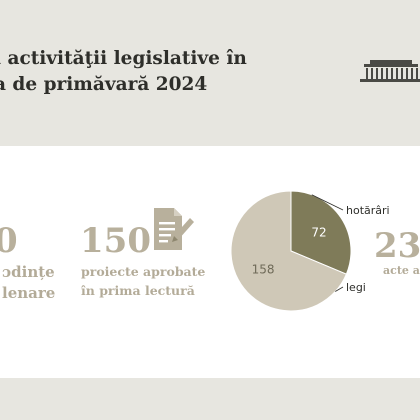 The image size is (420, 420). What do you see at coordinates (138, 290) in the screenshot?
I see `projects-label-line-2: în prima lectură` at bounding box center [138, 290].